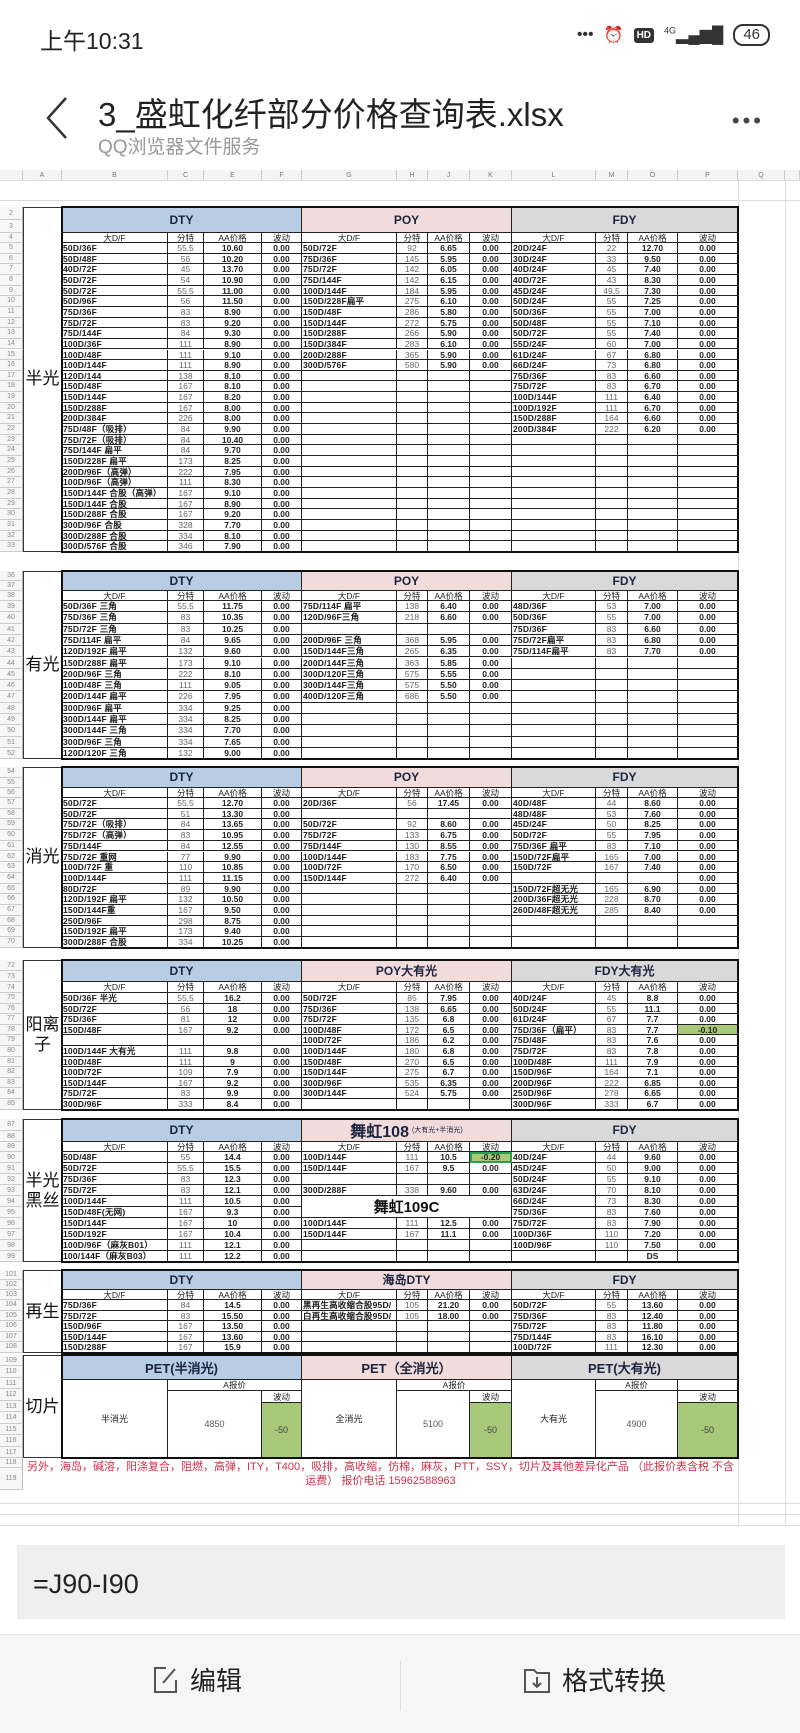 Image resolution: width=800 pixels, height=1733 pixels. What do you see at coordinates (412, 663) in the screenshot?
I see `dtex-cell: 363` at bounding box center [412, 663].